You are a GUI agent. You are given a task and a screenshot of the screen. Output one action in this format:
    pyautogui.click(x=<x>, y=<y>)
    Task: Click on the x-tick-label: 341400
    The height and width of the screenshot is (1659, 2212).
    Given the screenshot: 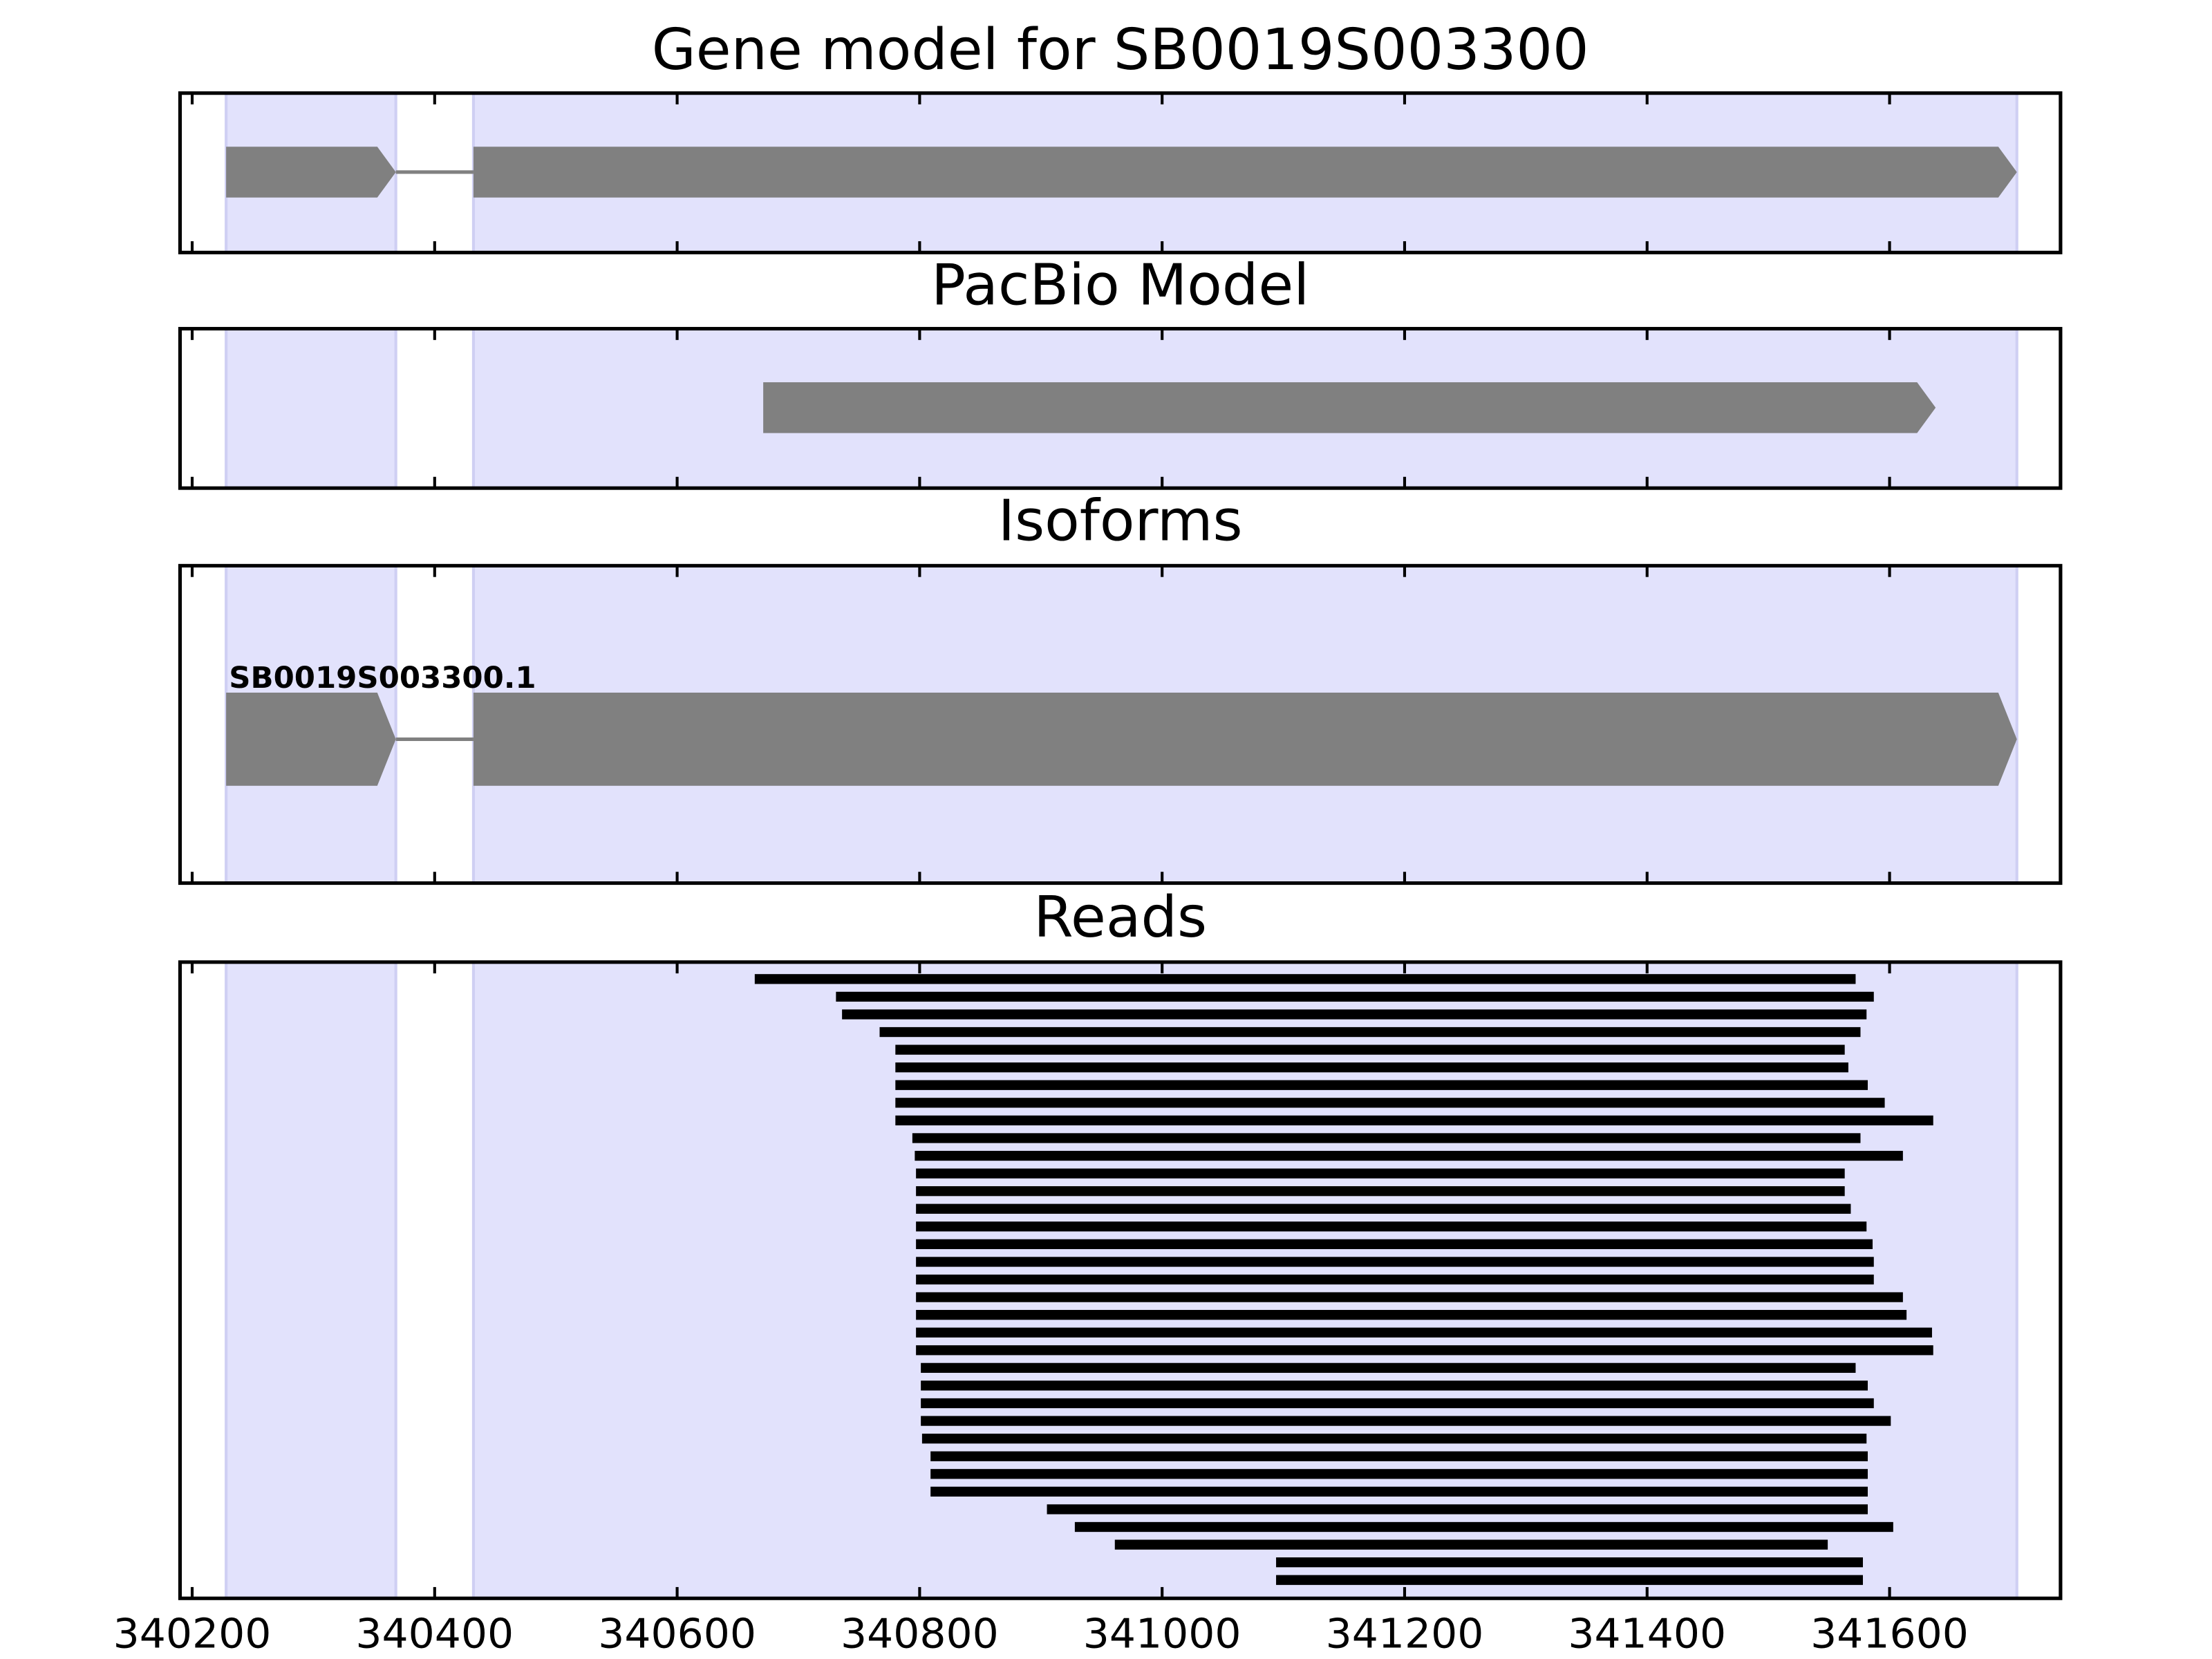 What is the action you would take?
    pyautogui.click(x=1647, y=1634)
    